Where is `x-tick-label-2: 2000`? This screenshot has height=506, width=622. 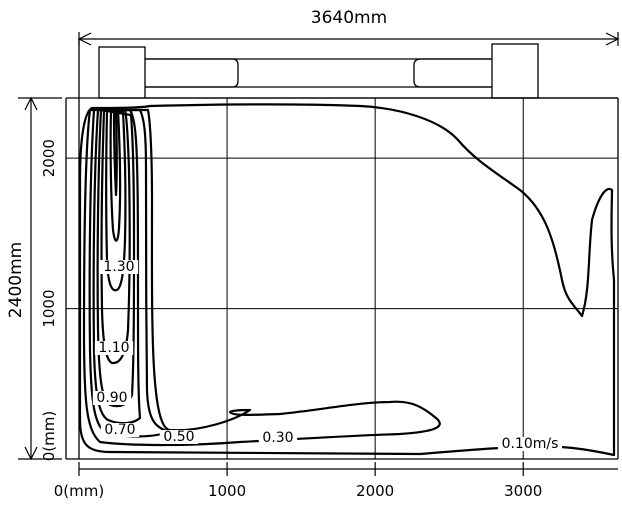
x-tick-label-2: 2000 is located at coordinates (375, 491).